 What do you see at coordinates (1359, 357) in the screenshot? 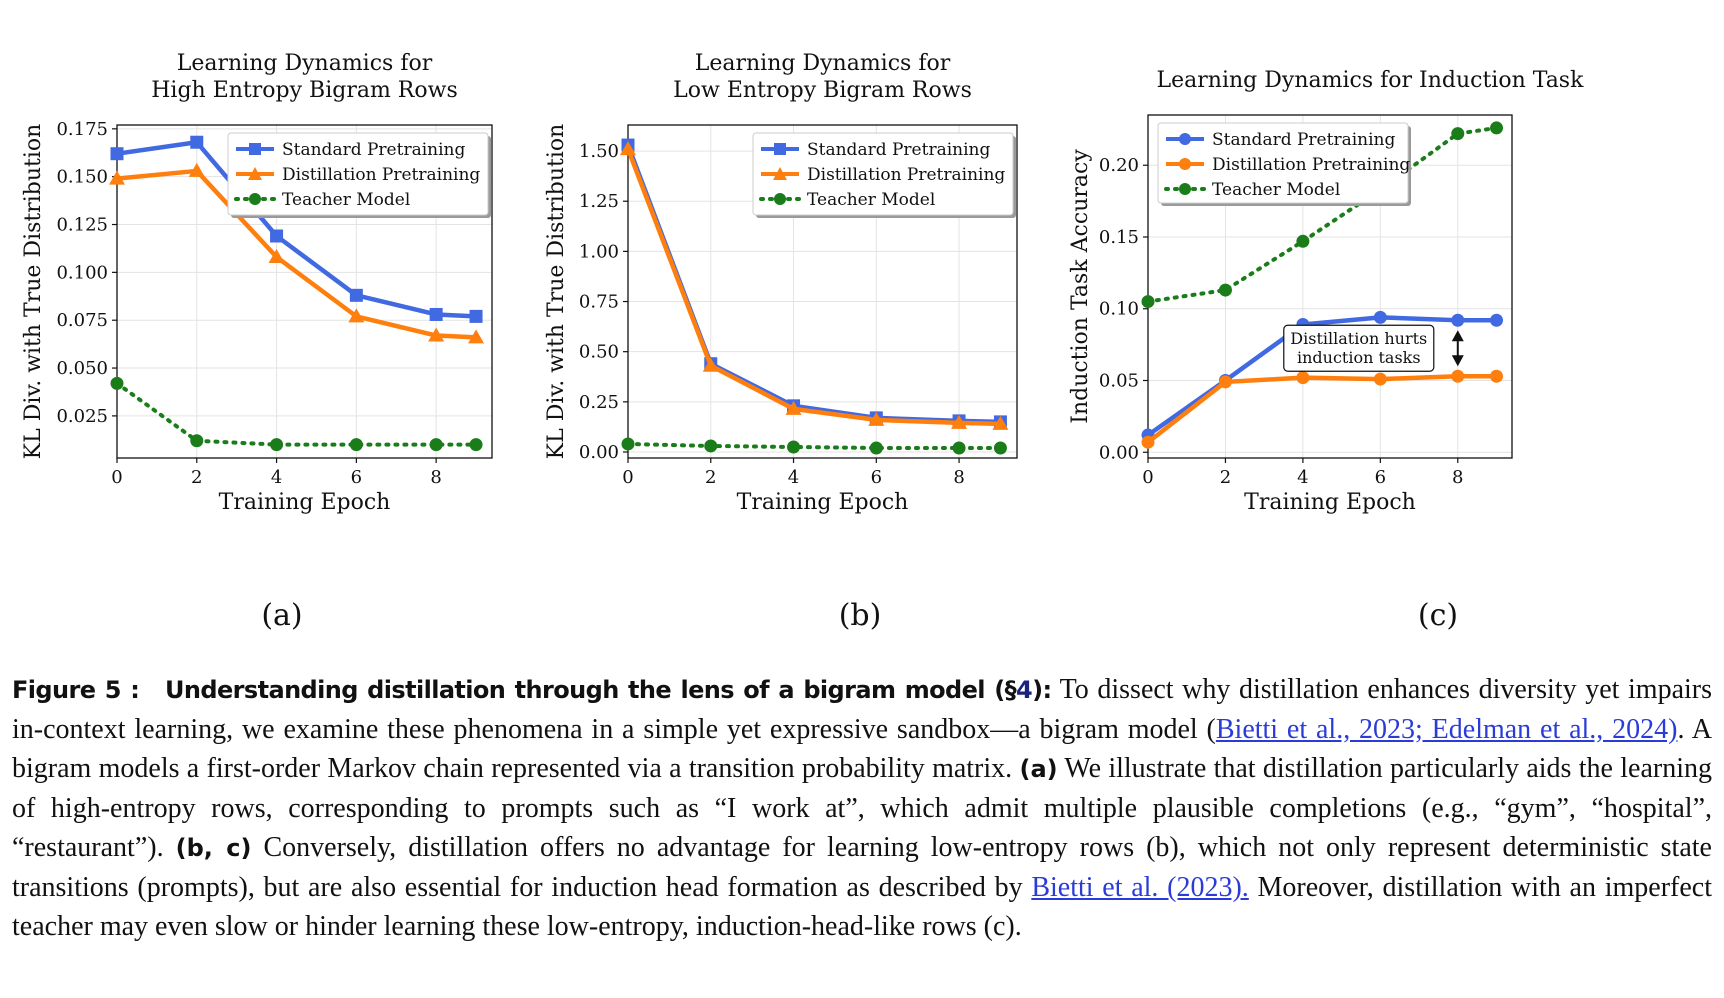
I see `annotation-text: induction tasks` at bounding box center [1359, 357].